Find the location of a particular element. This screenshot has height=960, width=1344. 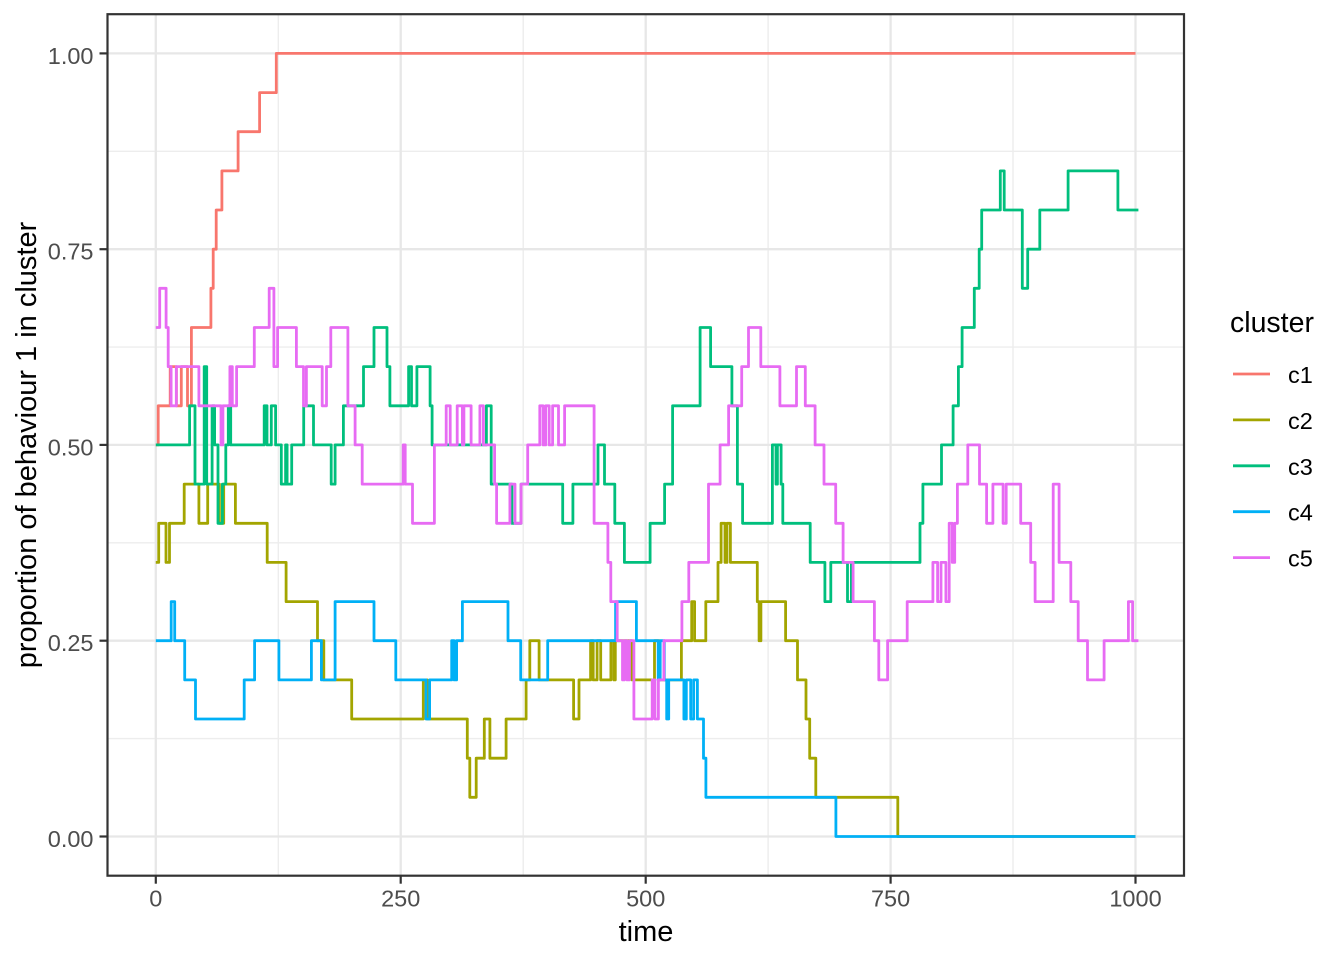

svg-text: 0.50 is located at coordinates (71, 447).